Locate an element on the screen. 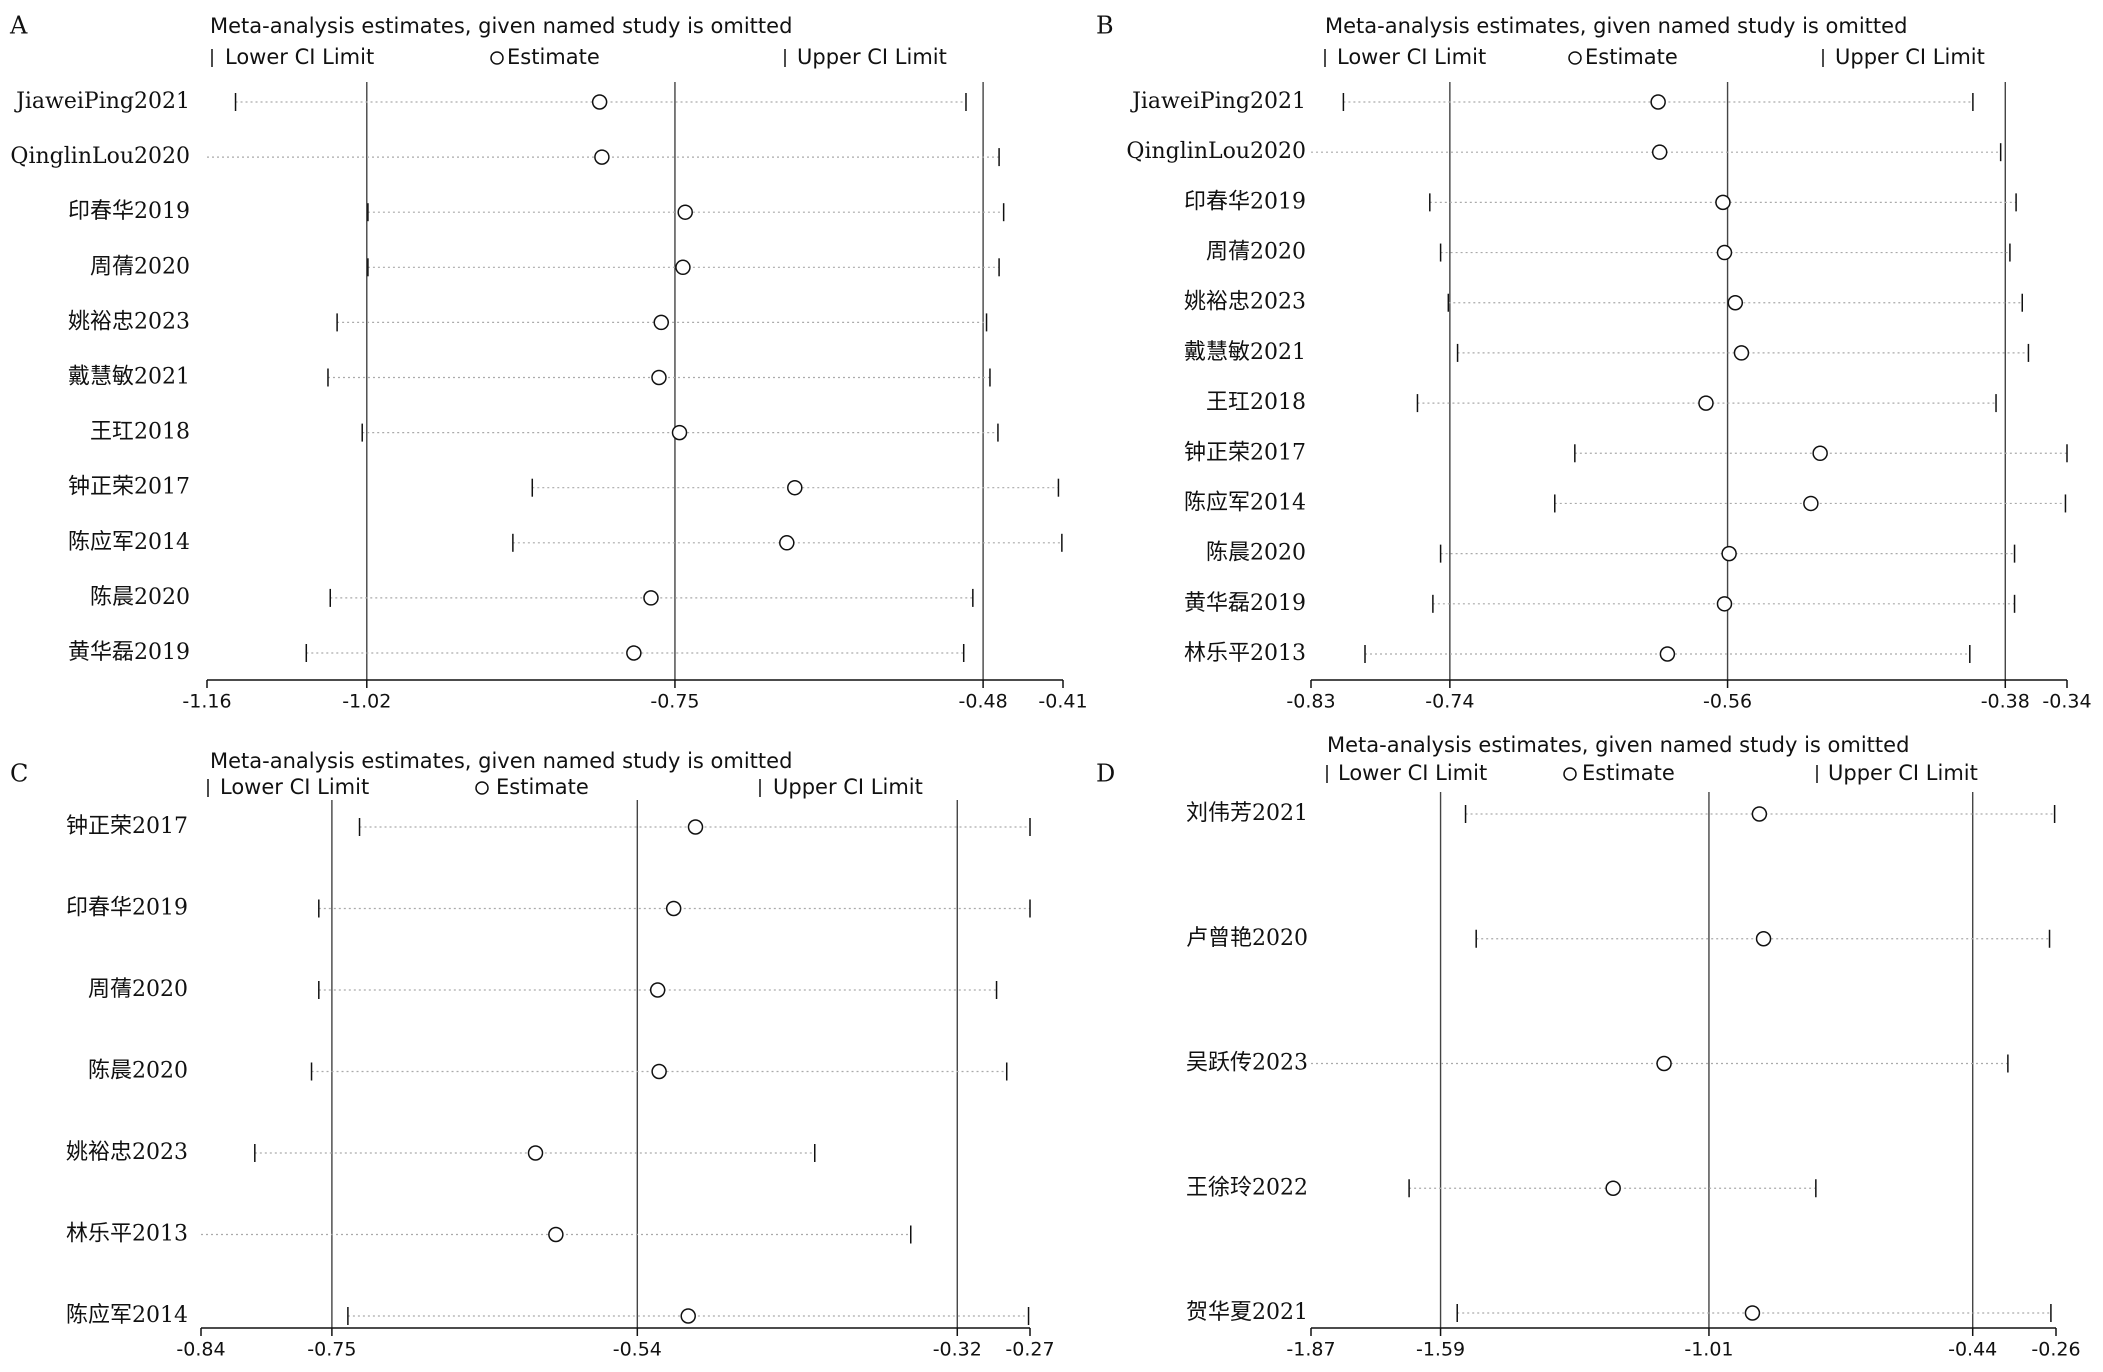  x-tick-label: -1.16 is located at coordinates (206, 702).